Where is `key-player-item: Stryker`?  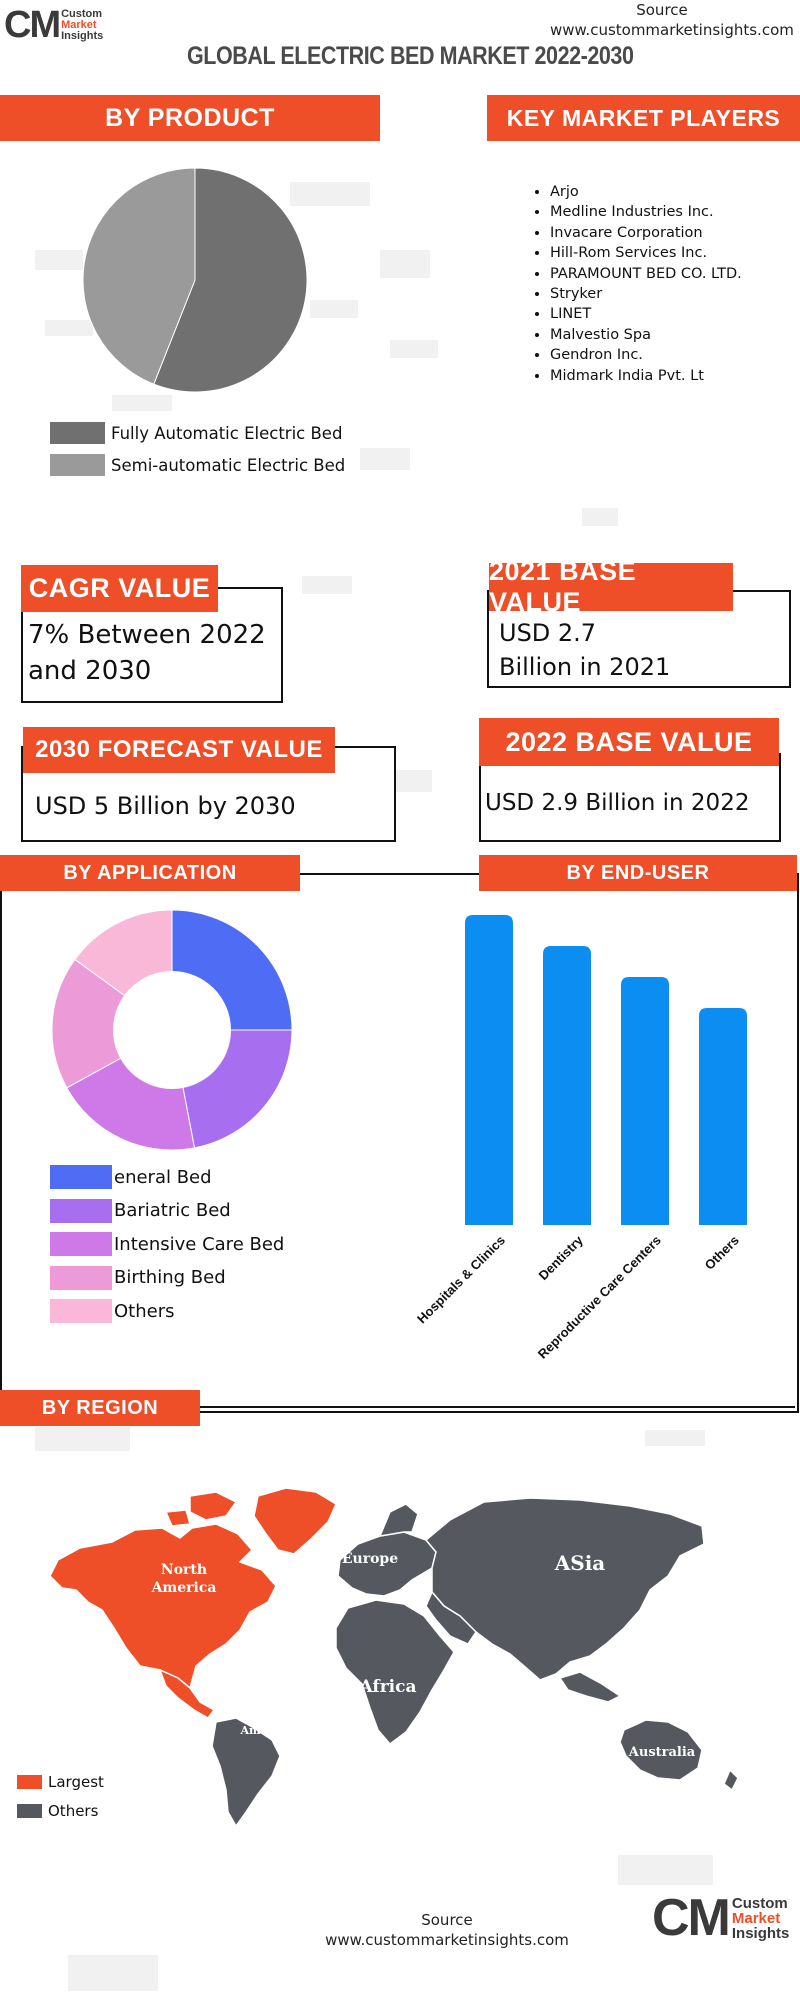 key-player-item: Stryker is located at coordinates (646, 294).